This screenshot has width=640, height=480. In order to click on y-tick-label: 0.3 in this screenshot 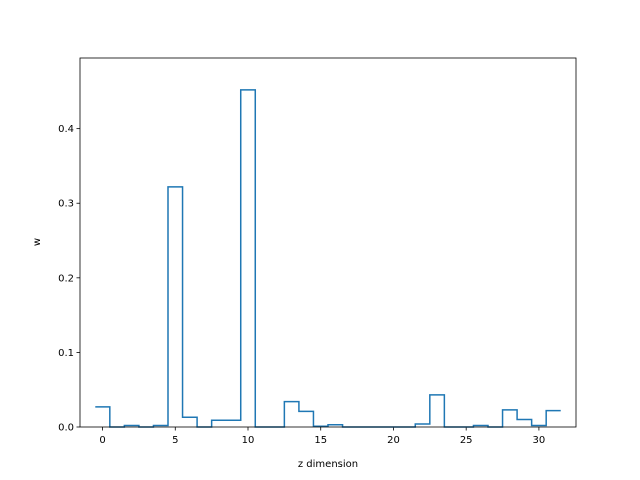, I will do `click(66, 204)`.